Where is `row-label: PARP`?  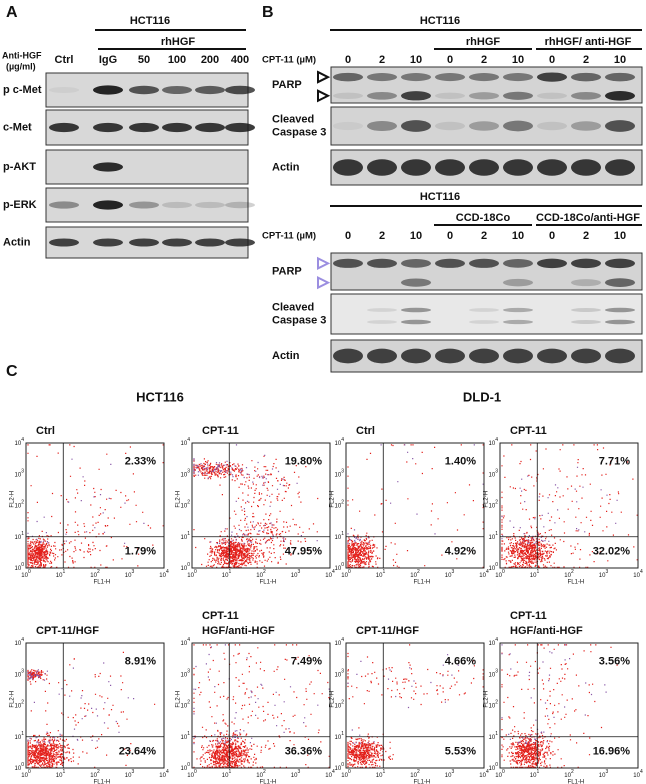 row-label: PARP is located at coordinates (287, 271).